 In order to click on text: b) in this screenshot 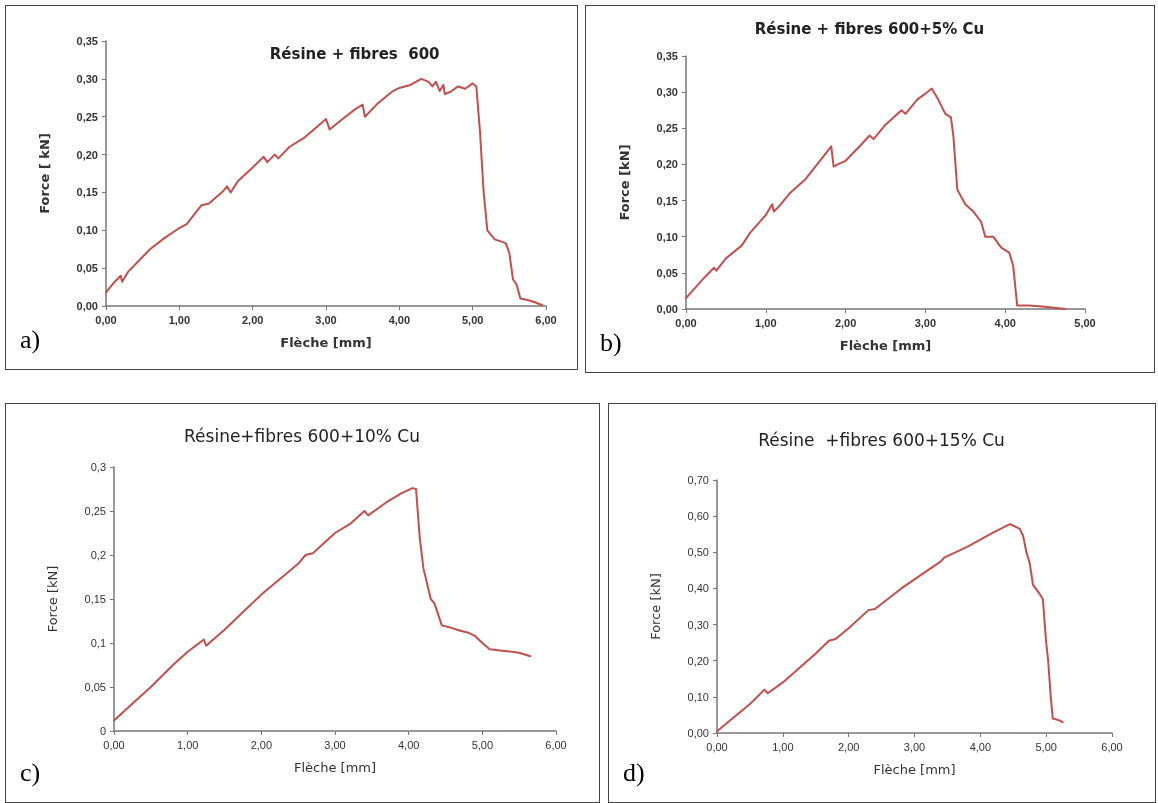, I will do `click(611, 342)`.